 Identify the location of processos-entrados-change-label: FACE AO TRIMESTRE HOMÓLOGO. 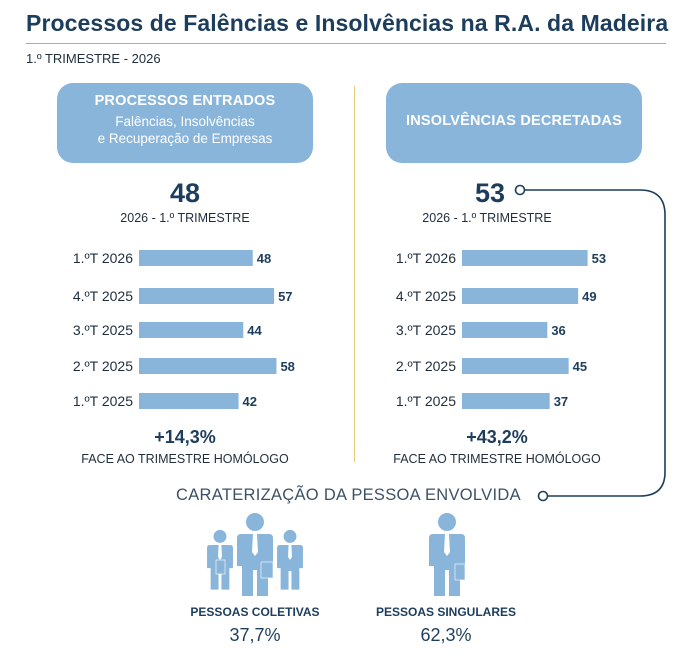
(185, 459).